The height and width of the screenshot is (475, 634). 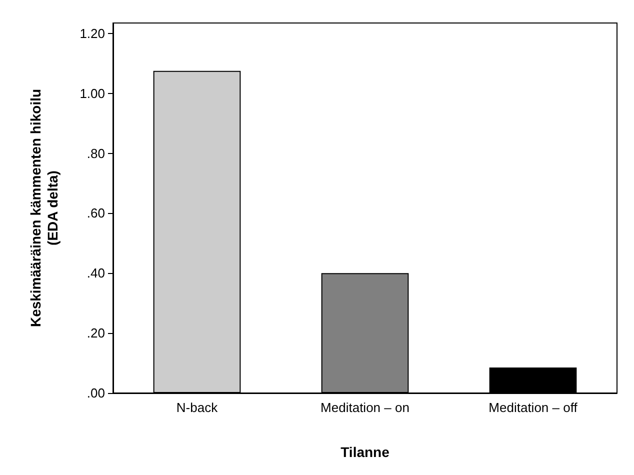 I want to click on y-tick-label: .00, so click(x=95, y=393).